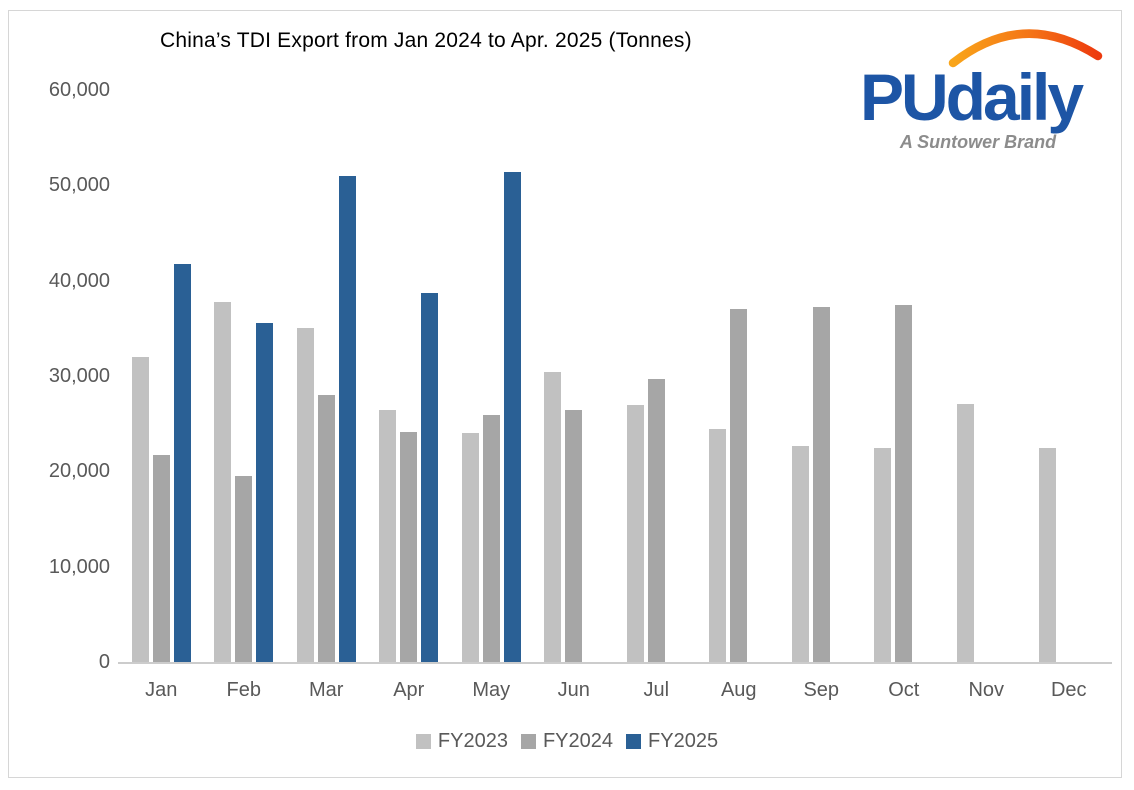 The width and height of the screenshot is (1134, 790). What do you see at coordinates (615, 663) in the screenshot?
I see `x-axis-line` at bounding box center [615, 663].